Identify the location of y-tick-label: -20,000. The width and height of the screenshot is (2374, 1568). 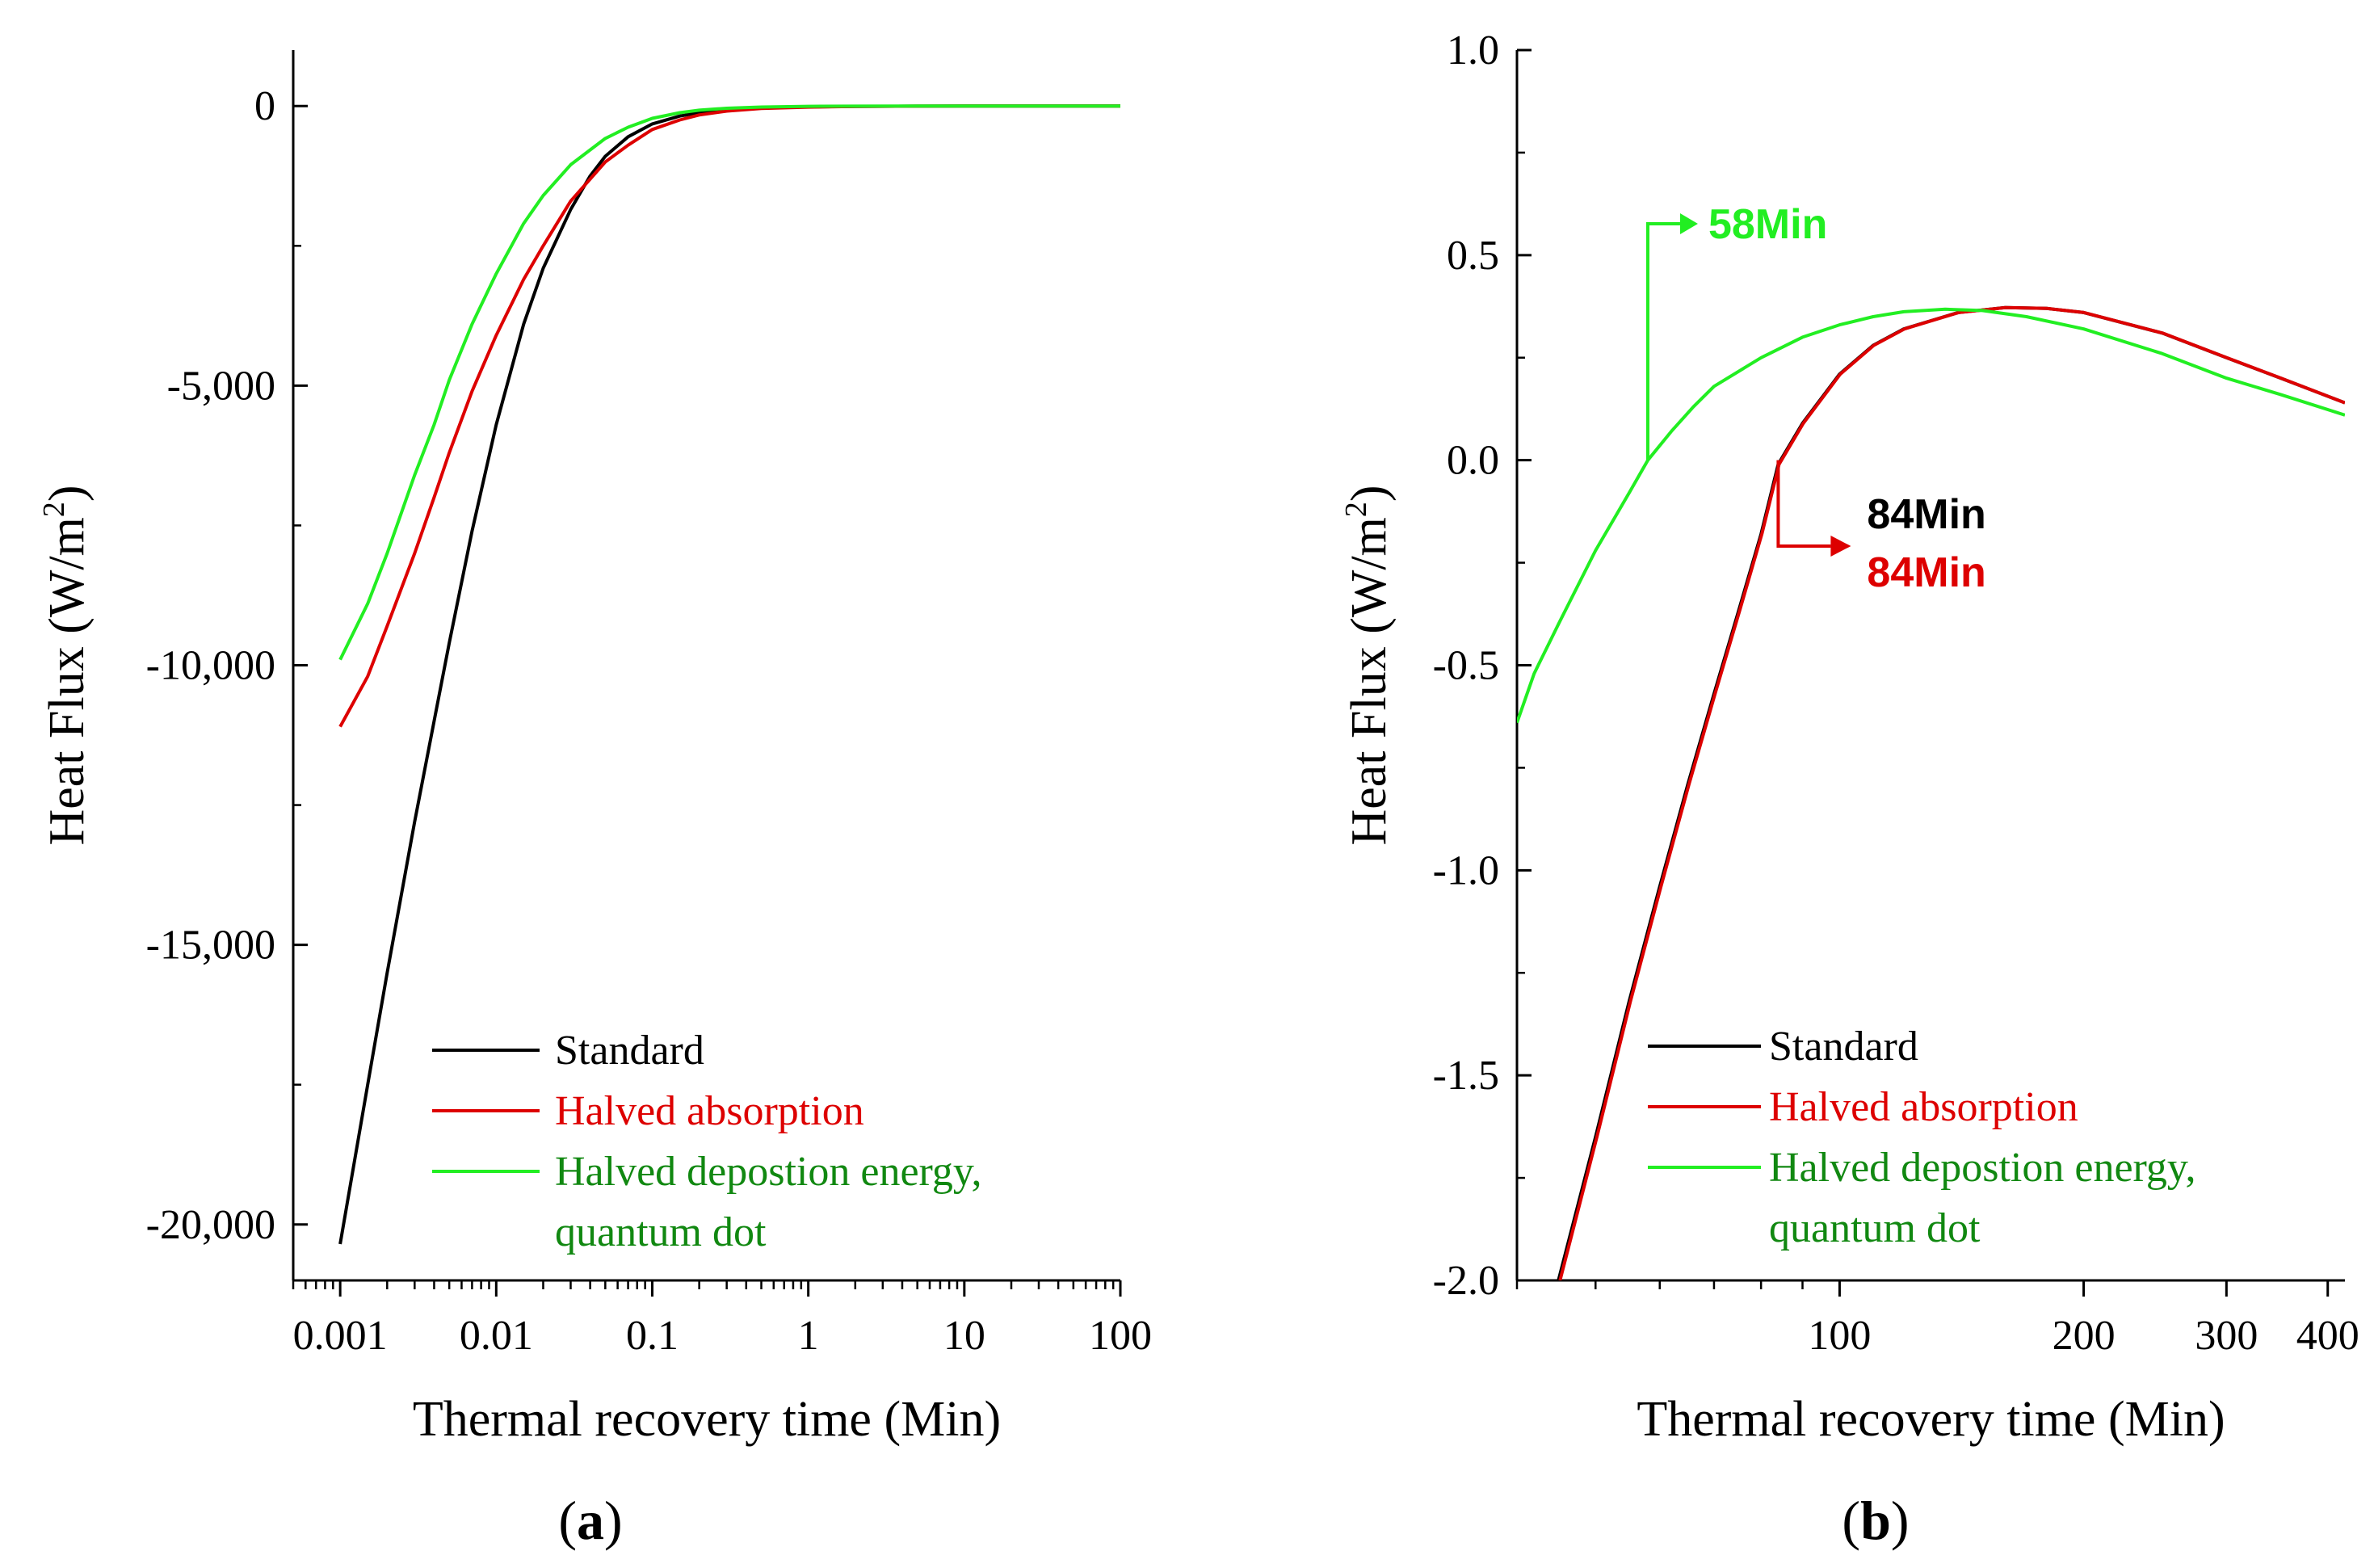
(210, 1225).